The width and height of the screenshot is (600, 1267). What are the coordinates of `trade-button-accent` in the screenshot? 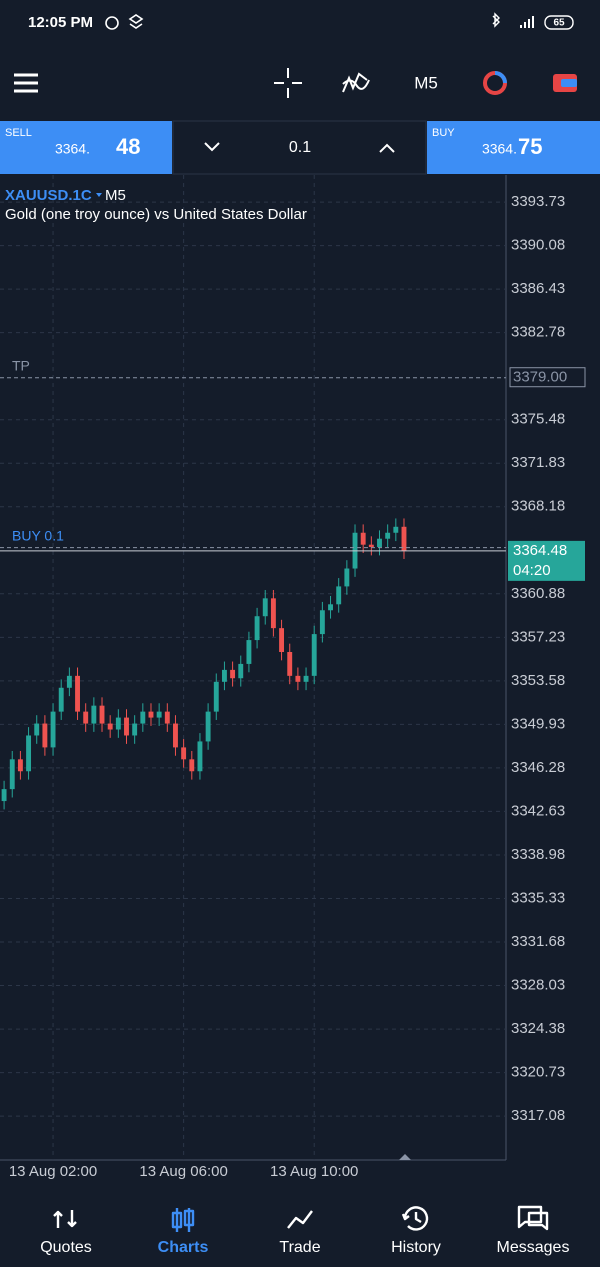 It's located at (569, 83).